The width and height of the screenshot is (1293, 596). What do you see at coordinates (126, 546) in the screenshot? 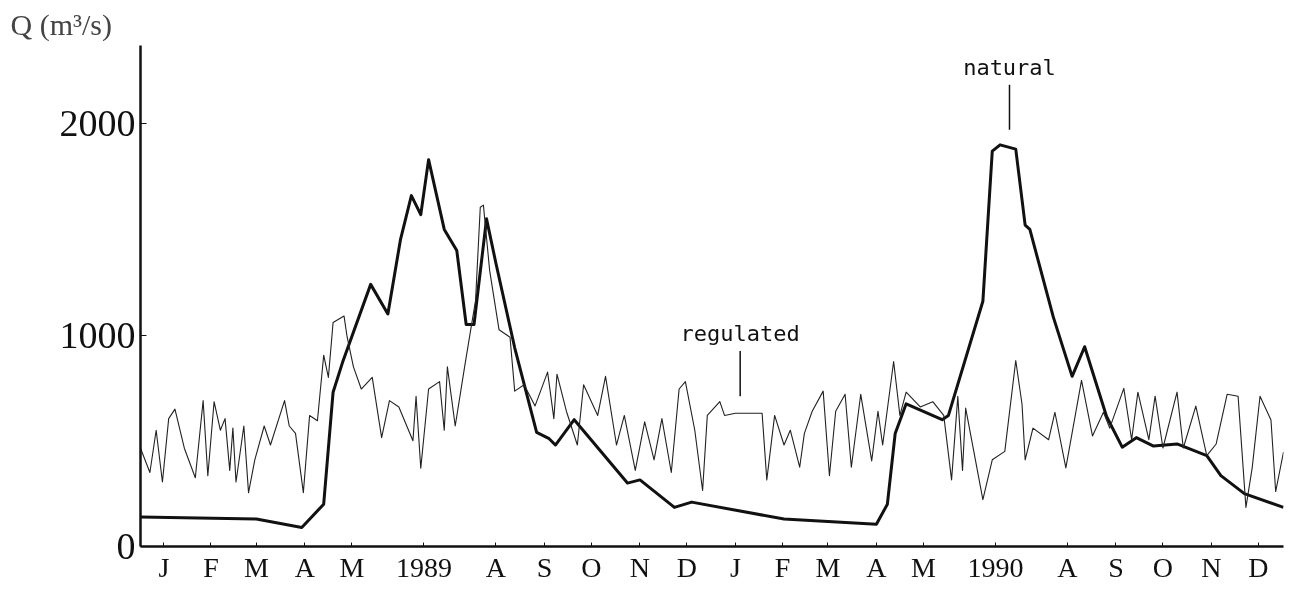
I see `y-tick-label: 0` at bounding box center [126, 546].